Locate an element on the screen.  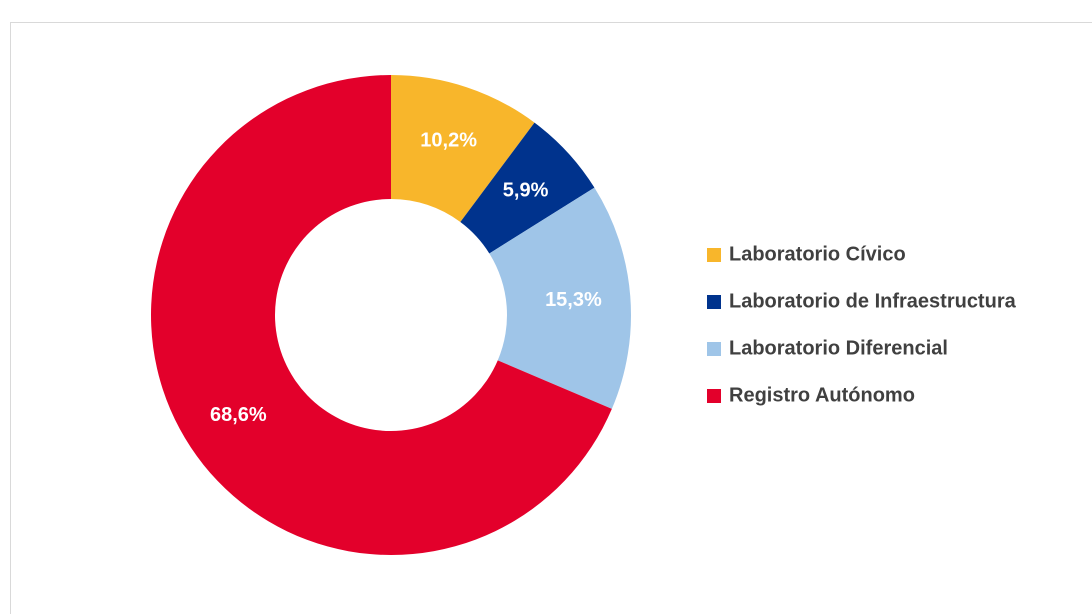
data-label: 10,2% is located at coordinates (448, 141).